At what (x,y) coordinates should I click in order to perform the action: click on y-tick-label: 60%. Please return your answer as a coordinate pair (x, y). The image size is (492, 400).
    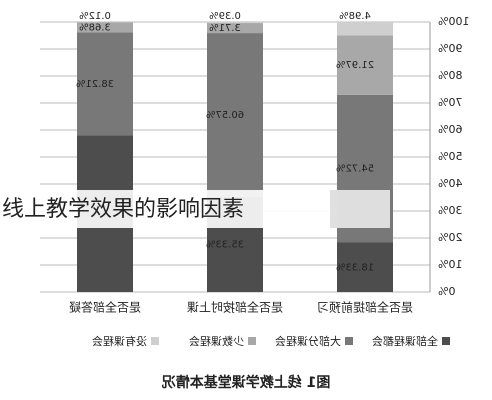
    Looking at the image, I should click on (450, 129).